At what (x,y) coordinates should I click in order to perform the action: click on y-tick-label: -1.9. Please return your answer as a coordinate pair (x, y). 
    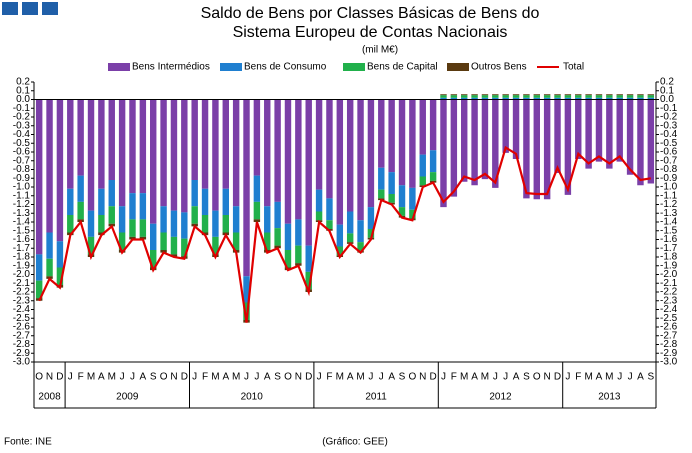
    Looking at the image, I should click on (22, 265).